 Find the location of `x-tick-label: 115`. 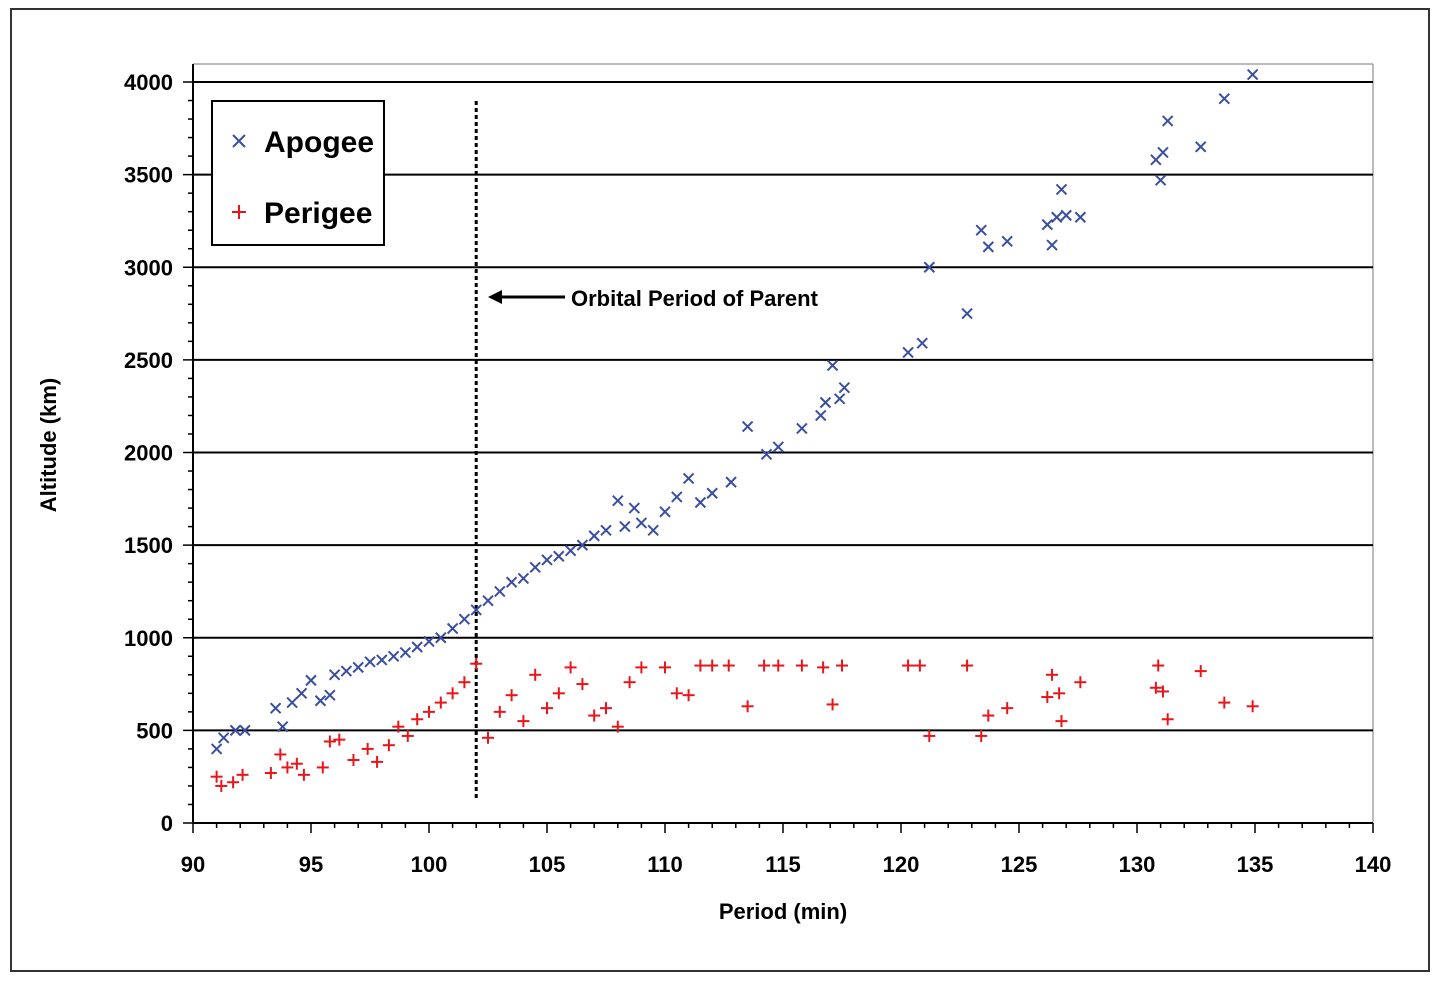

x-tick-label: 115 is located at coordinates (783, 864).